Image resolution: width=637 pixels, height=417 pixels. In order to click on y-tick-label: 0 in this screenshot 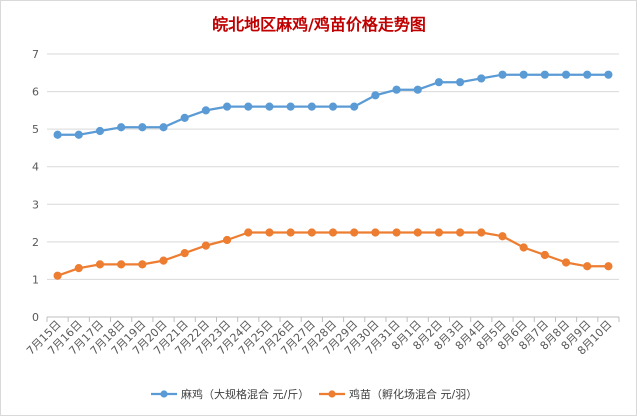, I will do `click(35, 317)`.